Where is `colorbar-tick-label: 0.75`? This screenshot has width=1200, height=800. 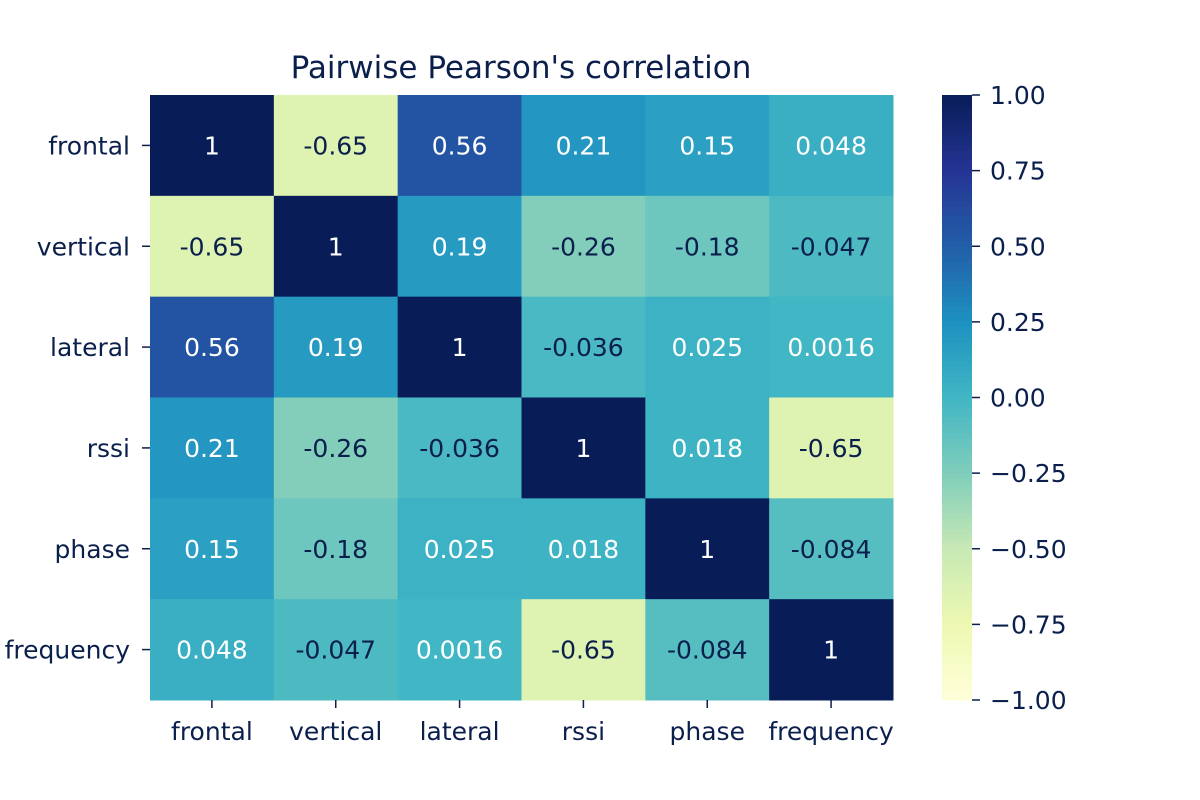
colorbar-tick-label: 0.75 is located at coordinates (1018, 171).